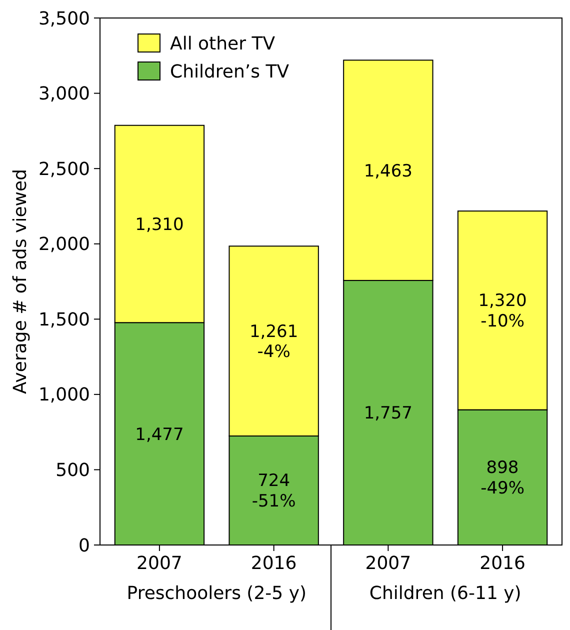  Describe the element at coordinates (502, 311) in the screenshot. I see `data-label: 1,320 -10%` at that location.